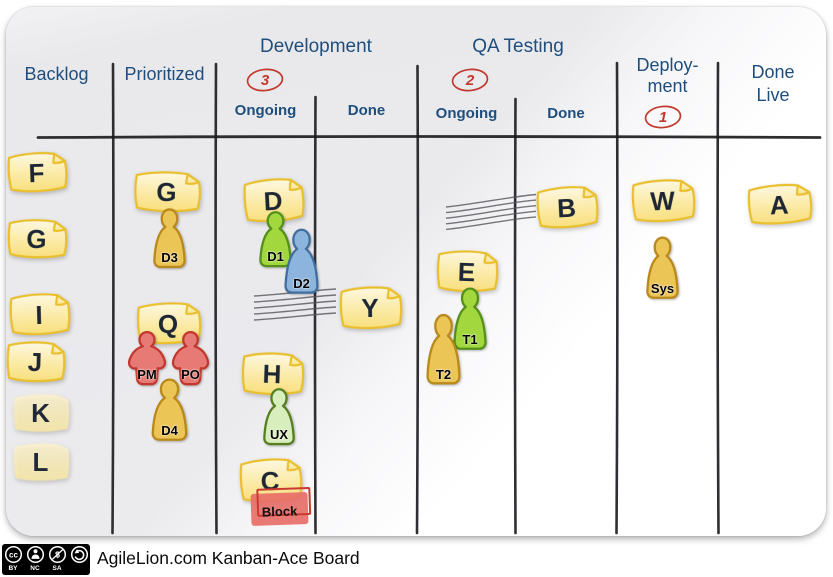  I want to click on card-j: J, so click(34, 361).